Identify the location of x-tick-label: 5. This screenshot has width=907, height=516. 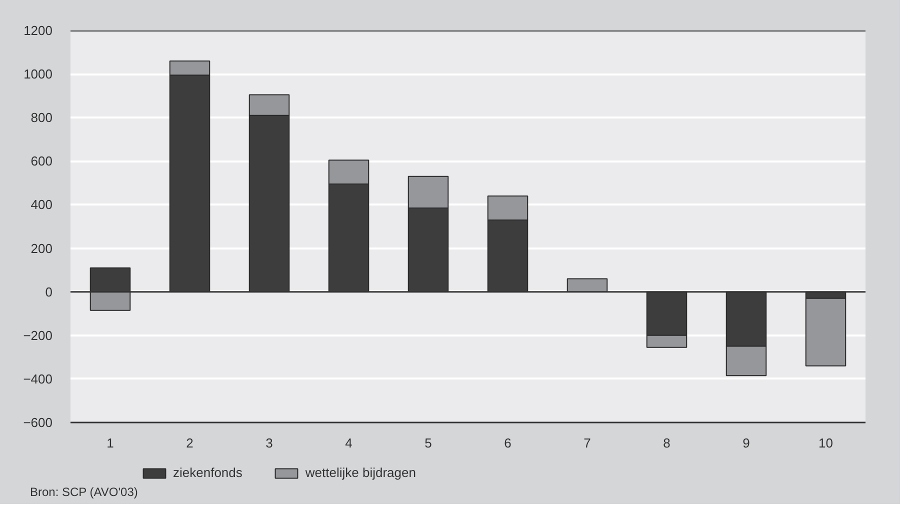
(428, 443).